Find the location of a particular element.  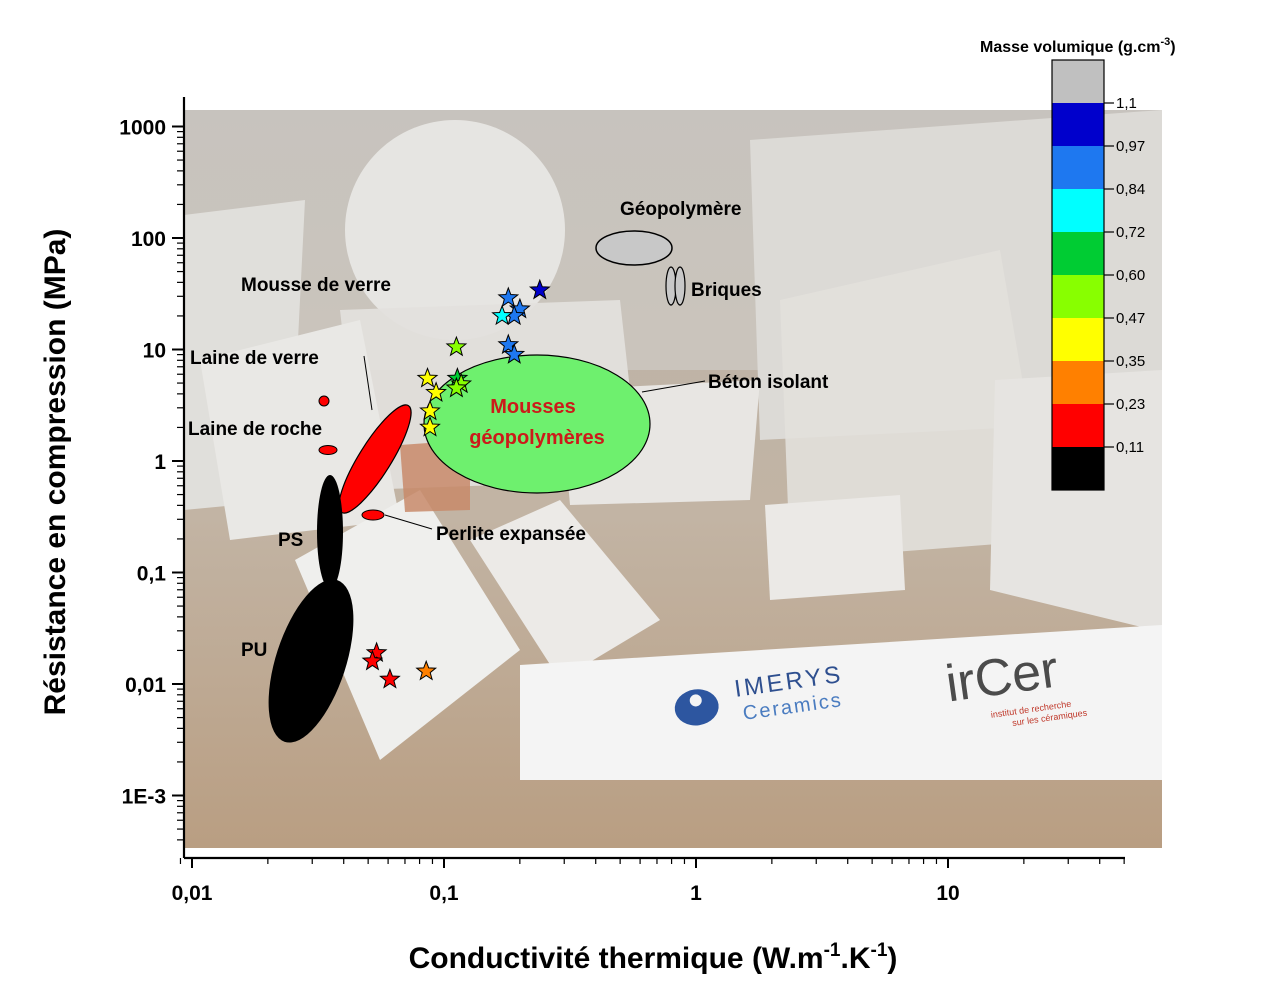

colorbar-tick-label: 0,23 is located at coordinates (1130, 404).